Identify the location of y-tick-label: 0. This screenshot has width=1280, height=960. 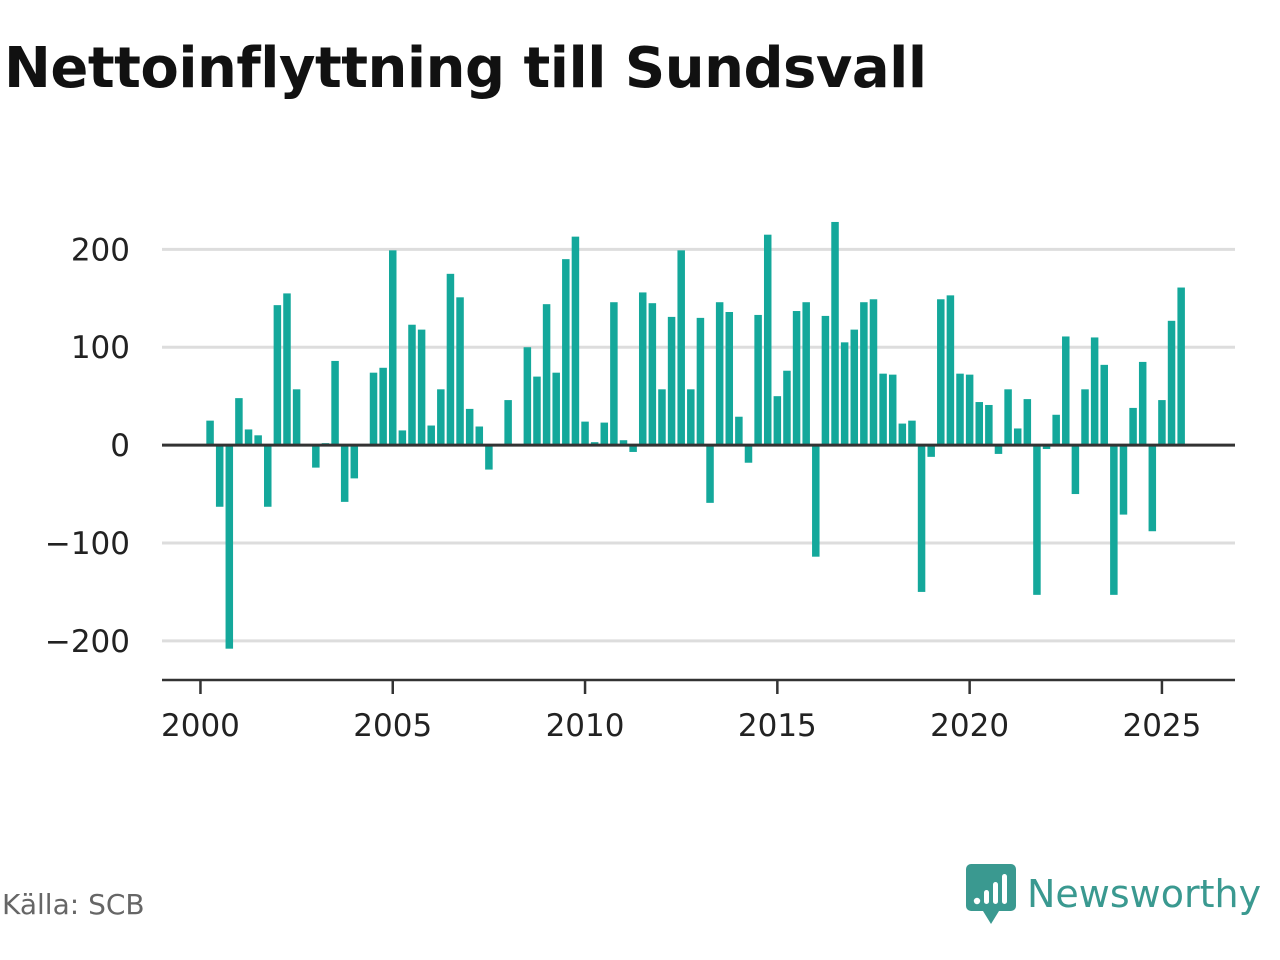
(120, 446).